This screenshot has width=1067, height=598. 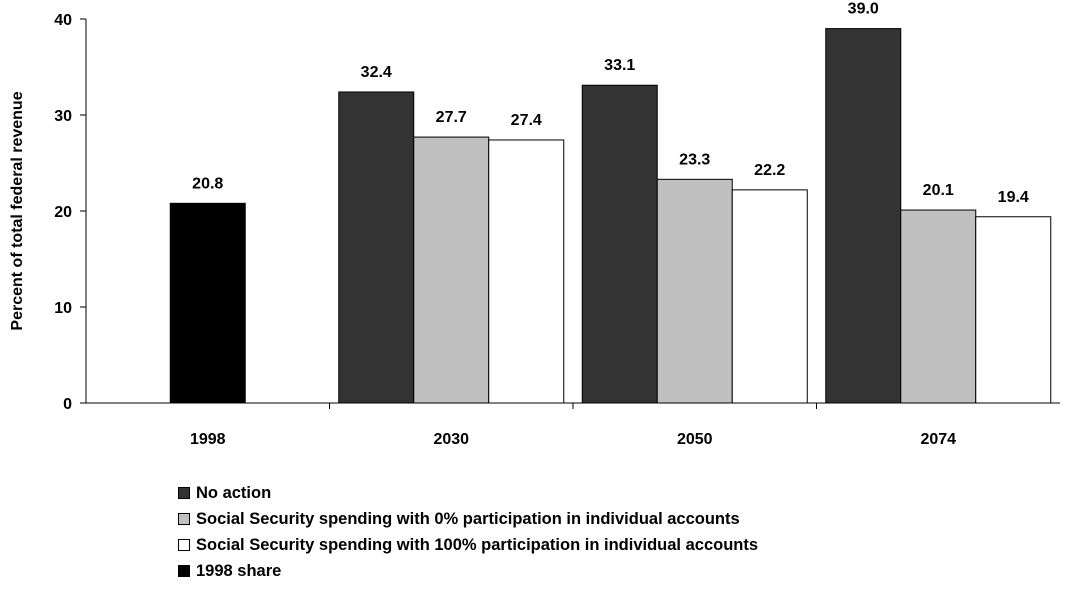 I want to click on data-label: 22.2, so click(x=769, y=170).